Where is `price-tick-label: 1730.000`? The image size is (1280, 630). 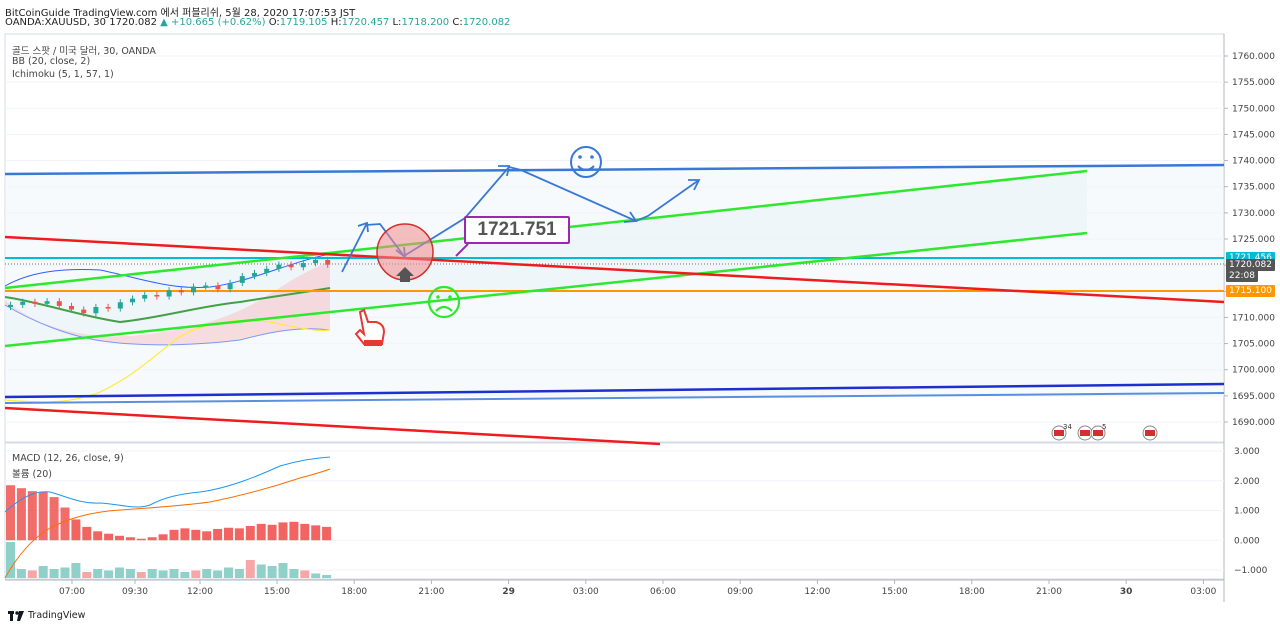
price-tick-label: 1730.000 is located at coordinates (1253, 214).